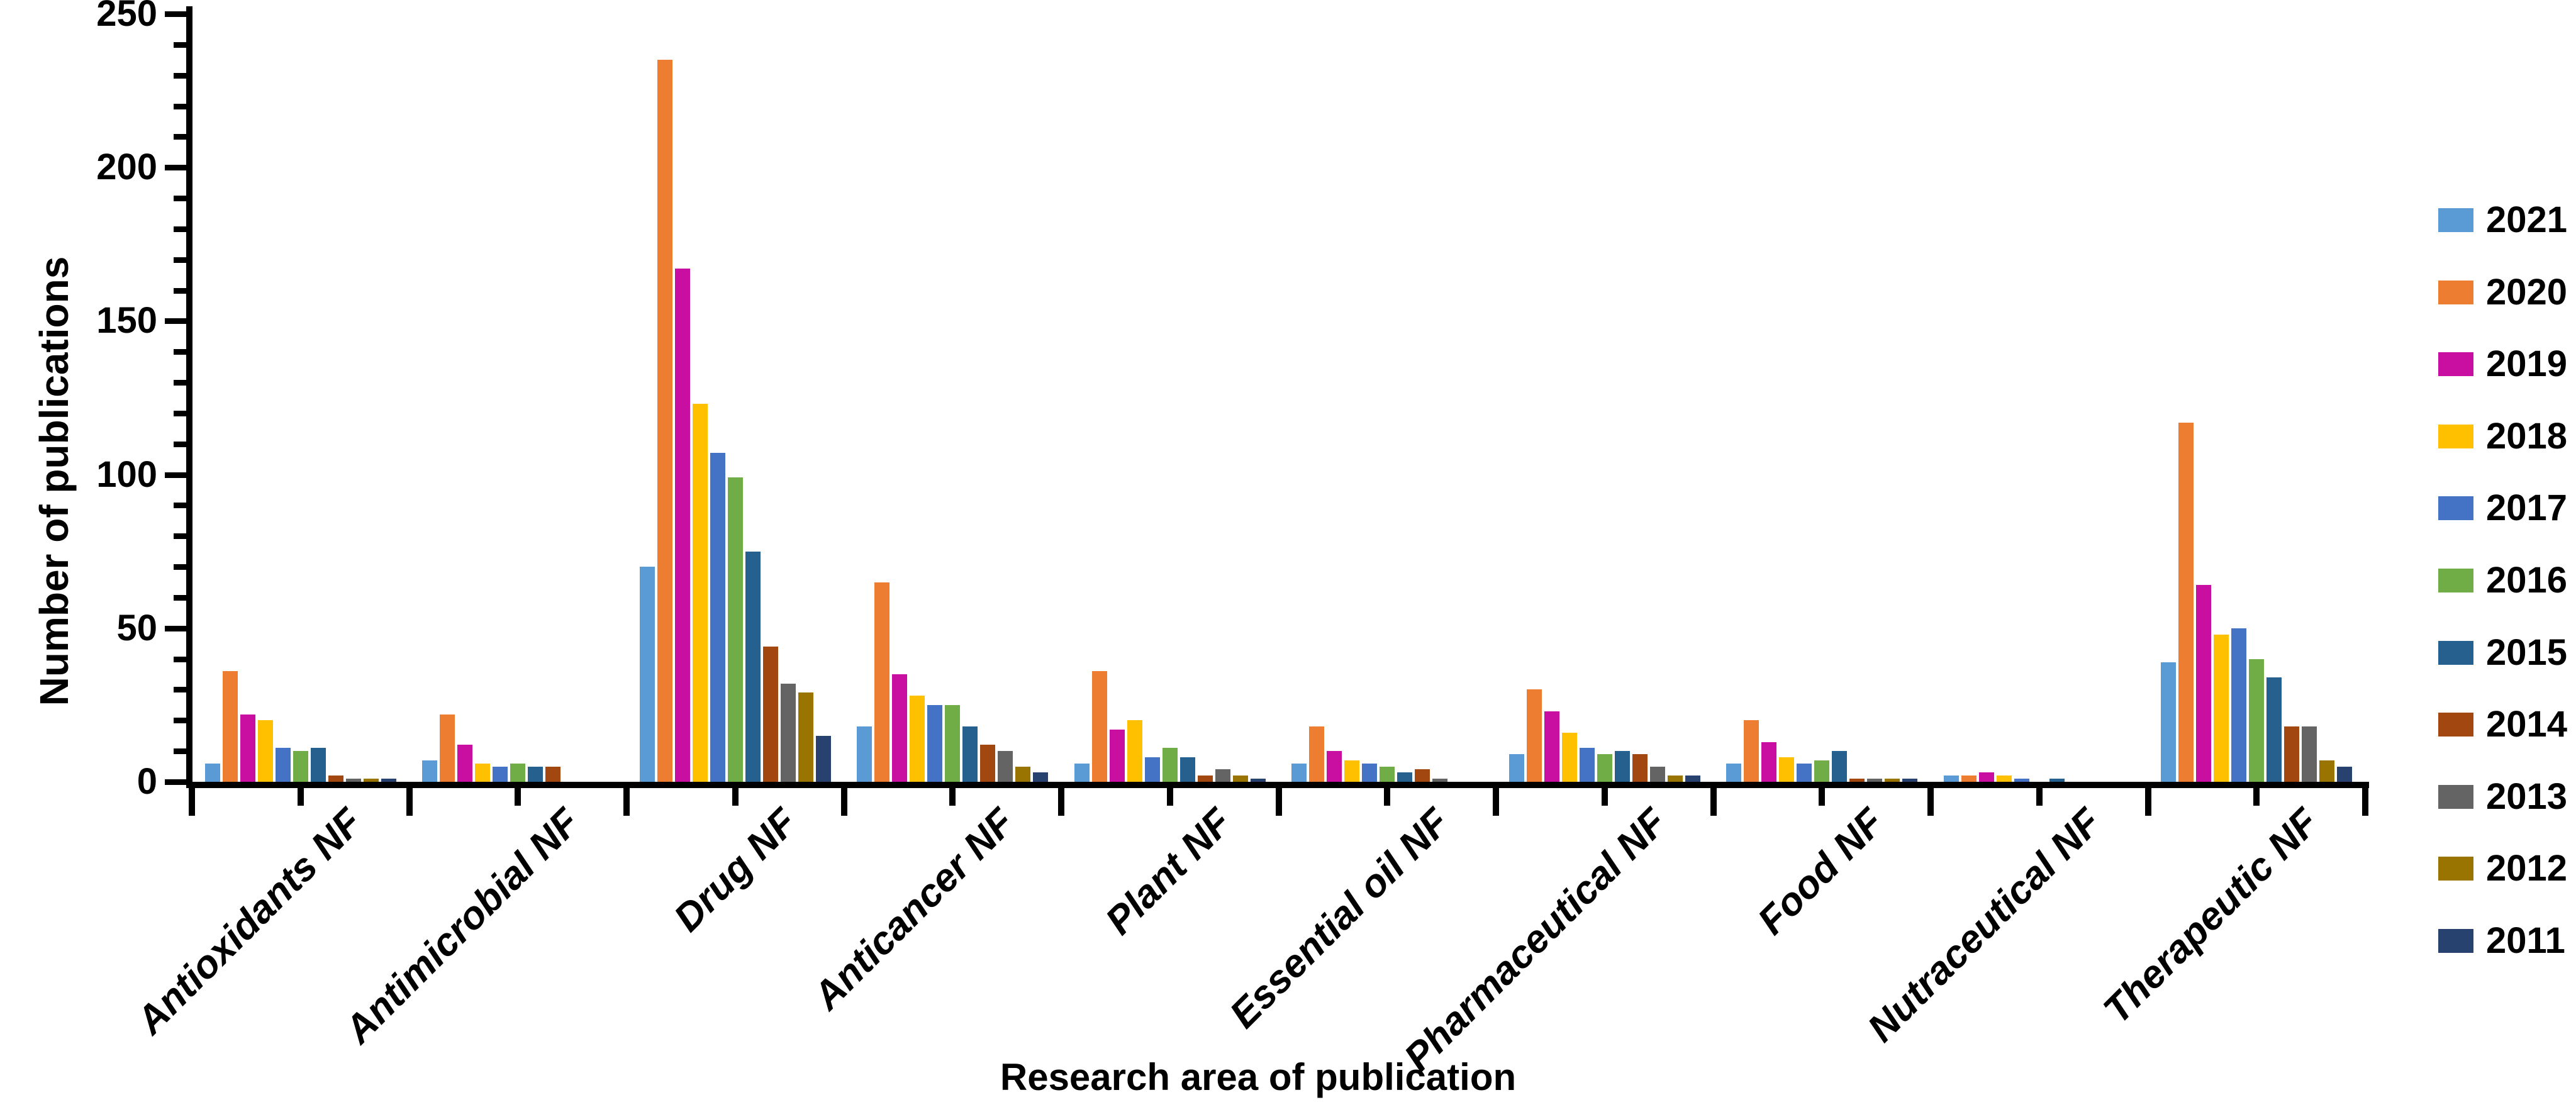  I want to click on legend-label: 2013, so click(2527, 797).